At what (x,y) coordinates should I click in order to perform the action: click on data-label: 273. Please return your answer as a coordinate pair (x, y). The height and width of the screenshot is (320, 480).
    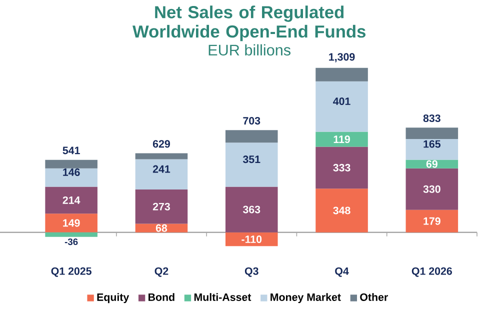
    Looking at the image, I should click on (161, 206).